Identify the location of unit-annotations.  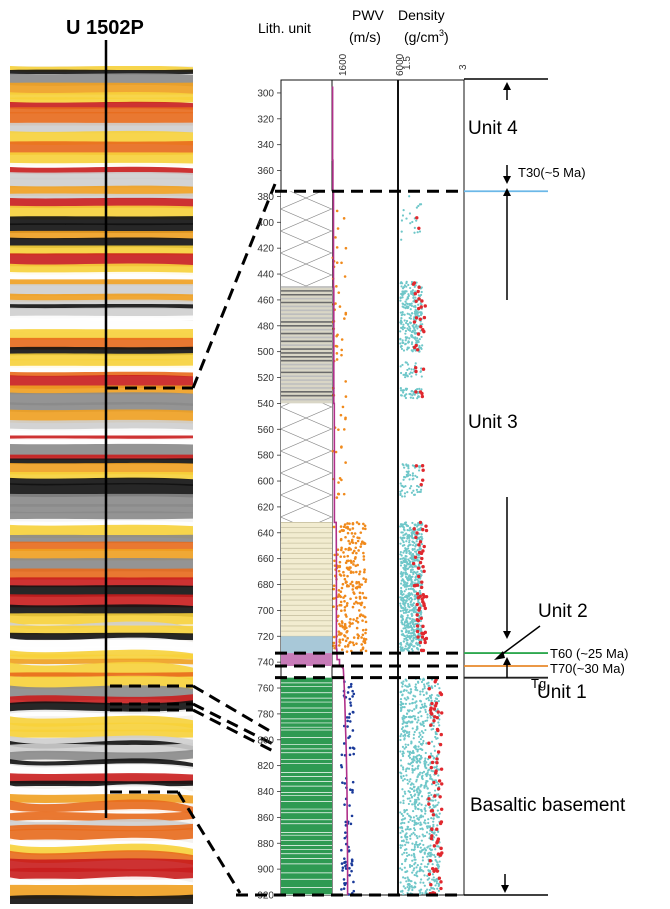
(506, 487).